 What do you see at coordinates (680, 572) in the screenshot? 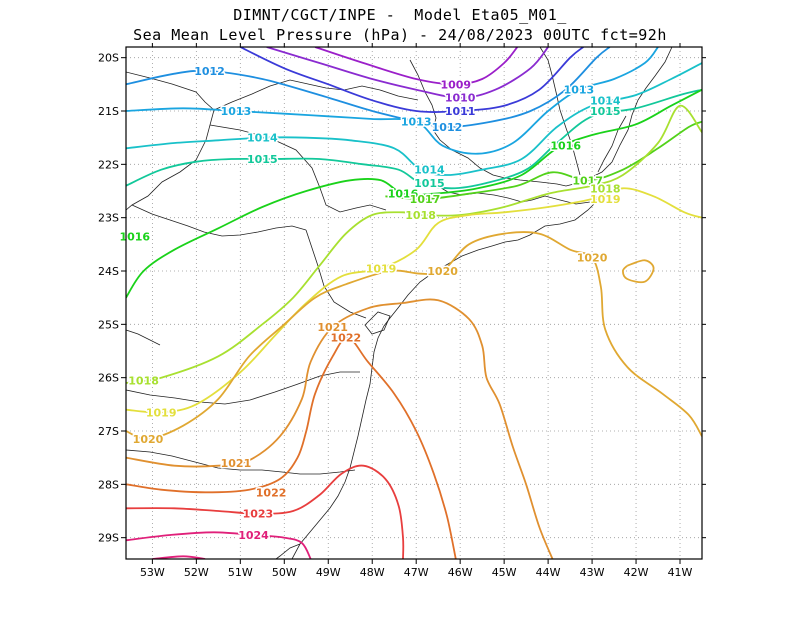
I see `lon-tick-label: 41W` at bounding box center [680, 572].